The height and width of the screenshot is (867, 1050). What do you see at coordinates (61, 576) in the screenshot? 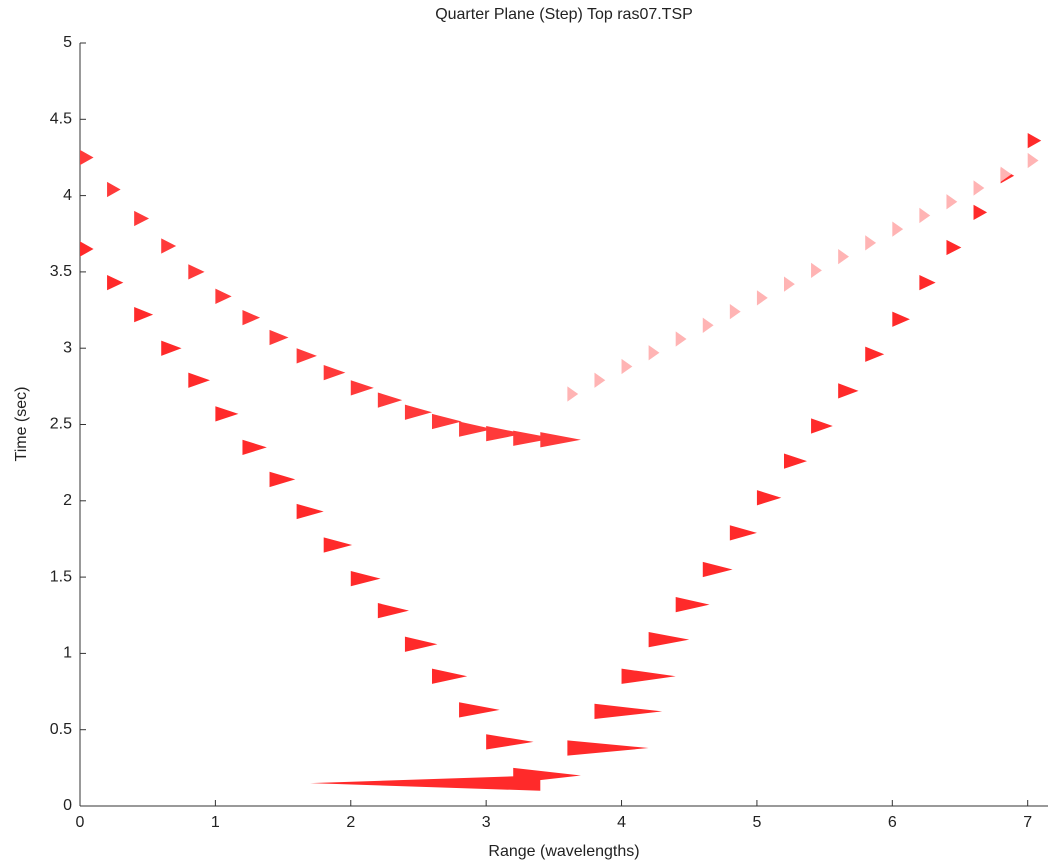
I see `y-tick-label: 1.5` at bounding box center [61, 576].